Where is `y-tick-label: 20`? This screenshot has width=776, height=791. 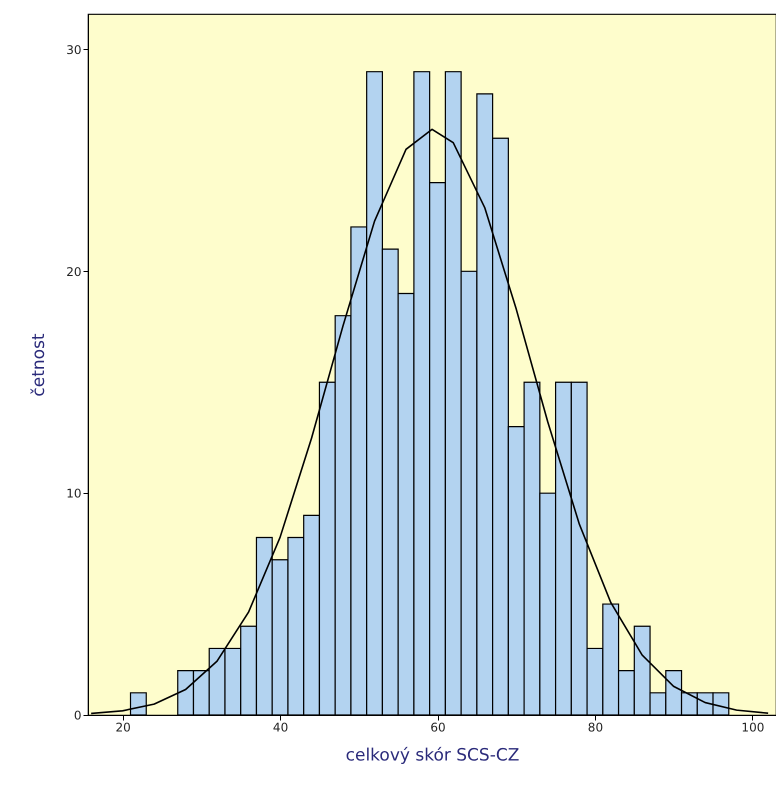 y-tick-label: 20 is located at coordinates (74, 271).